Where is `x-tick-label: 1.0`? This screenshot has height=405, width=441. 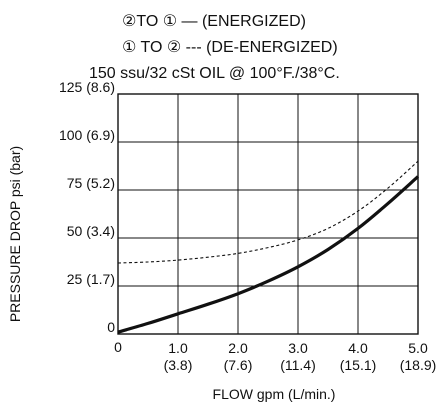
x-tick-label: 1.0 is located at coordinates (178, 348).